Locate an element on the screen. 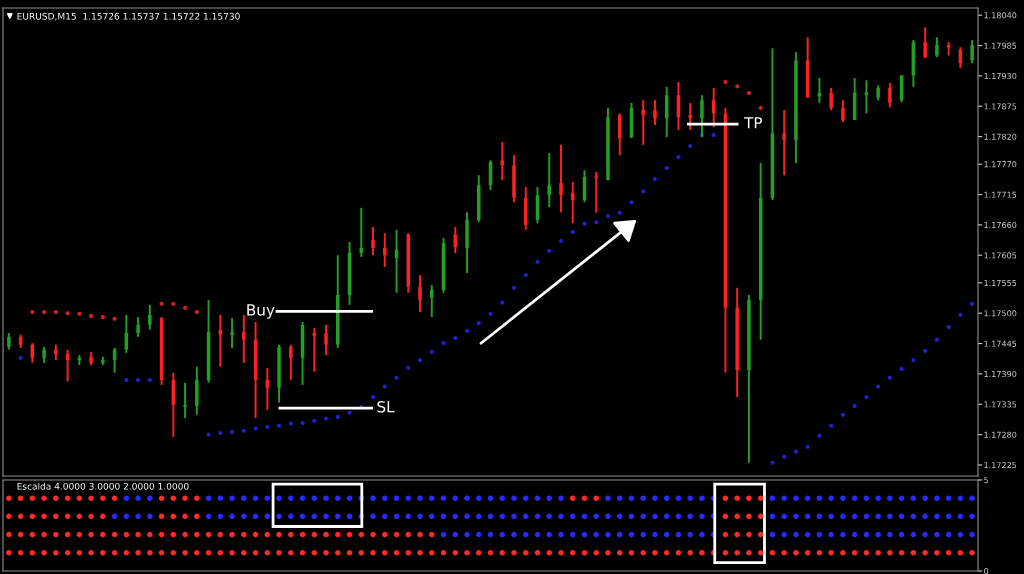  annotation: SL is located at coordinates (386, 407).